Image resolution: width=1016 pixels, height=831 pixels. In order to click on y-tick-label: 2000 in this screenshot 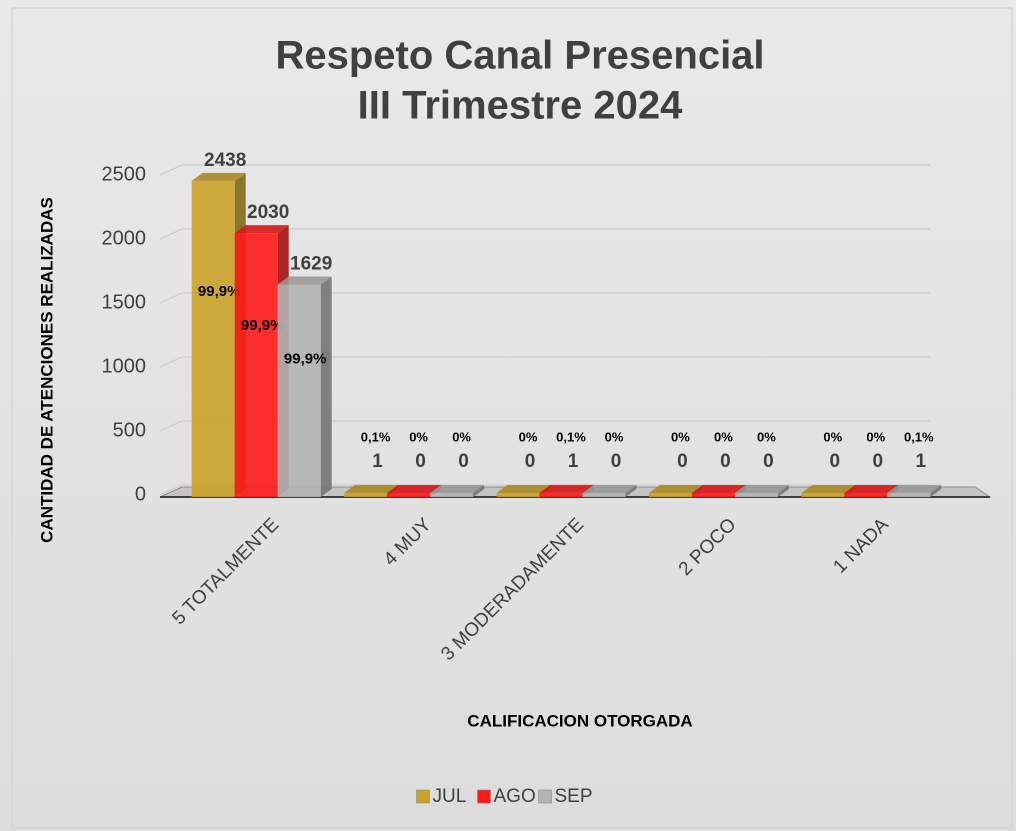, I will do `click(124, 238)`.